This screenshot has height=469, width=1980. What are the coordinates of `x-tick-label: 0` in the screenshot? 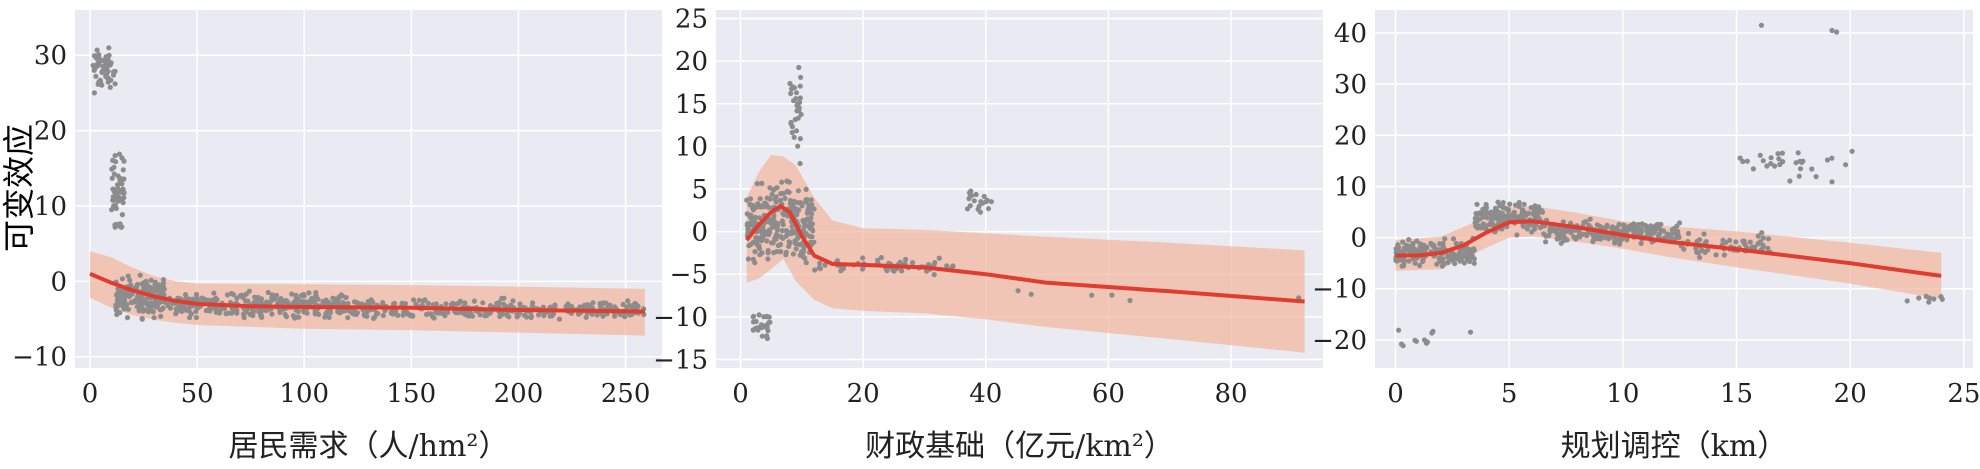 It's located at (1395, 394).